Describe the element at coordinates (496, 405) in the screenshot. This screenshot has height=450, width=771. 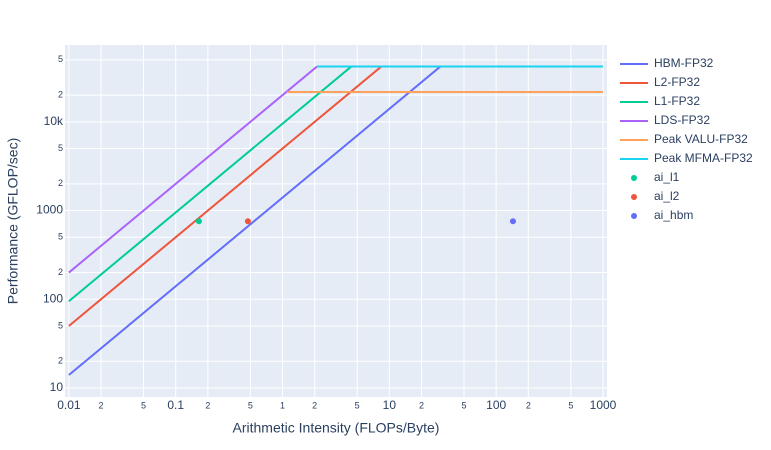
I see `x-tick-label: 100` at that location.